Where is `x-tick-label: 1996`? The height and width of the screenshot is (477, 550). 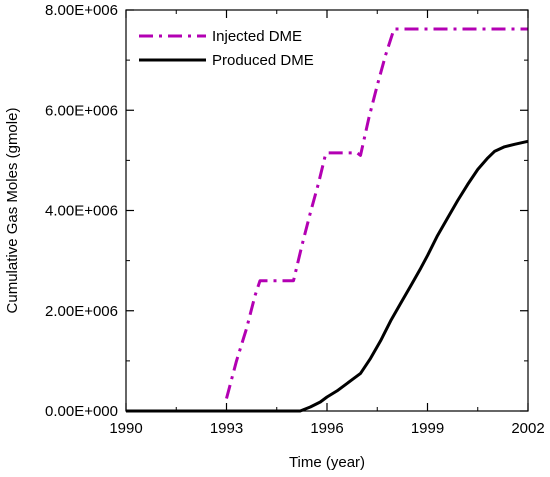
x-tick-label: 1996 is located at coordinates (326, 428).